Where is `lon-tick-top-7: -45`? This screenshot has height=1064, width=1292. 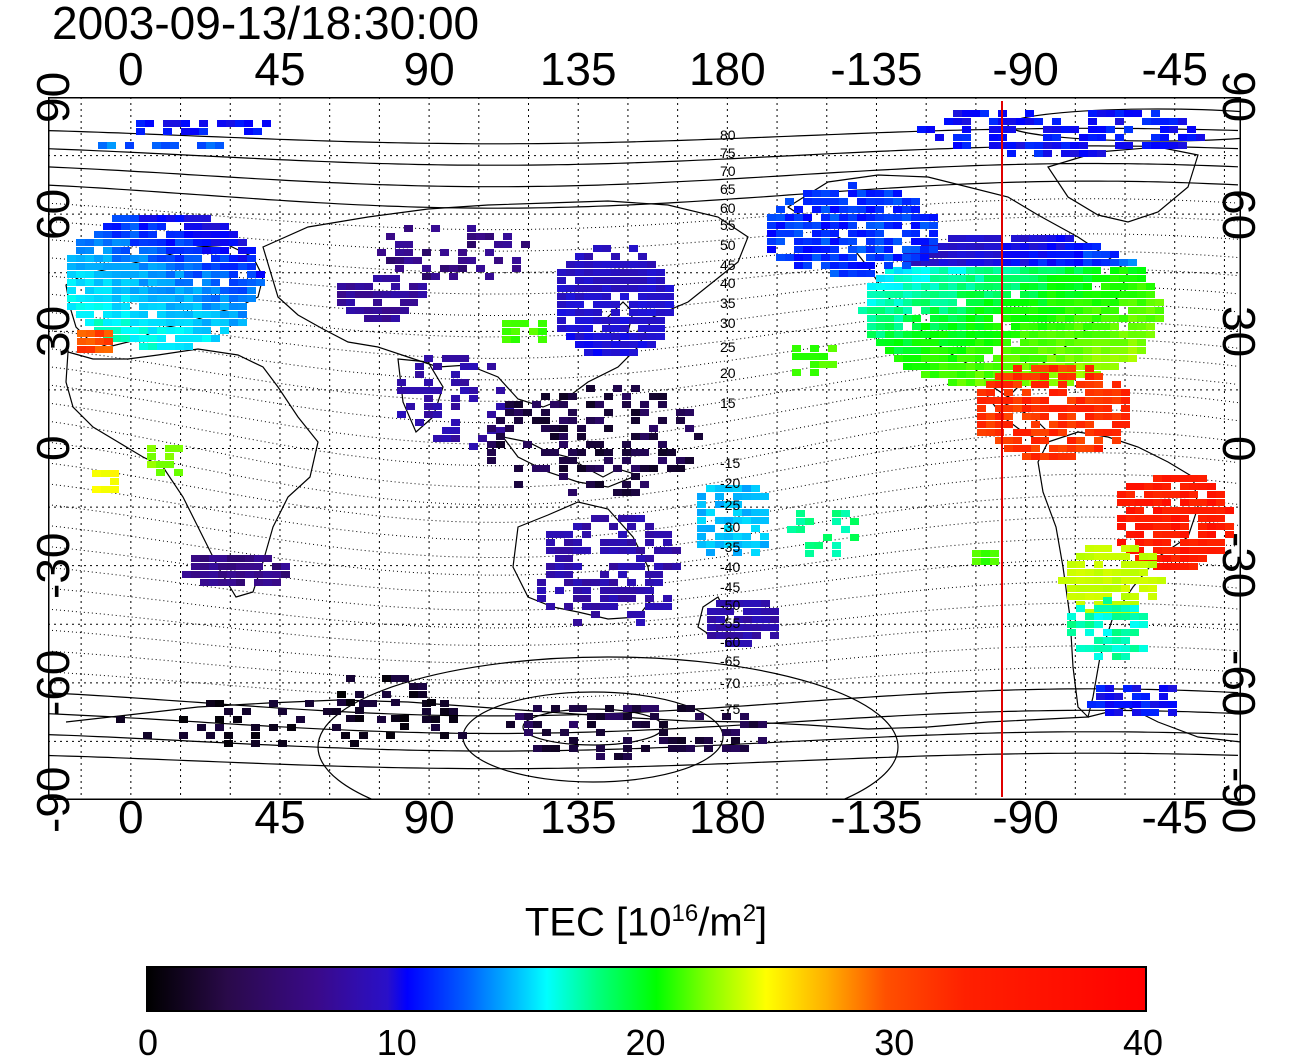
lon-tick-top-7: -45 is located at coordinates (1174, 69).